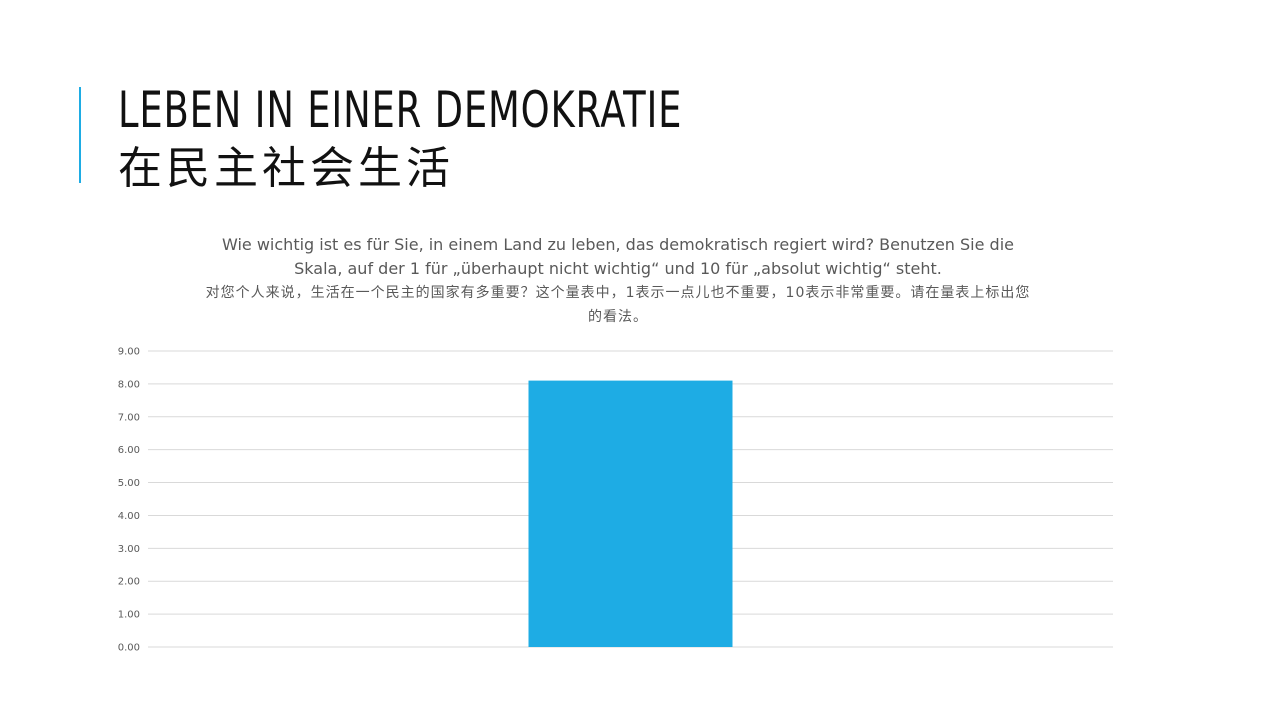  Describe the element at coordinates (129, 549) in the screenshot. I see `y-tick-label: 3.00` at that location.